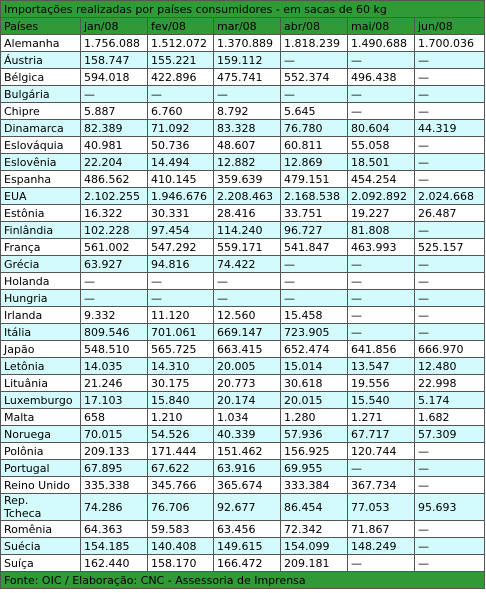 This screenshot has width=486, height=593. Describe the element at coordinates (247, 196) in the screenshot. I see `value-cell: 2.208.463` at that location.